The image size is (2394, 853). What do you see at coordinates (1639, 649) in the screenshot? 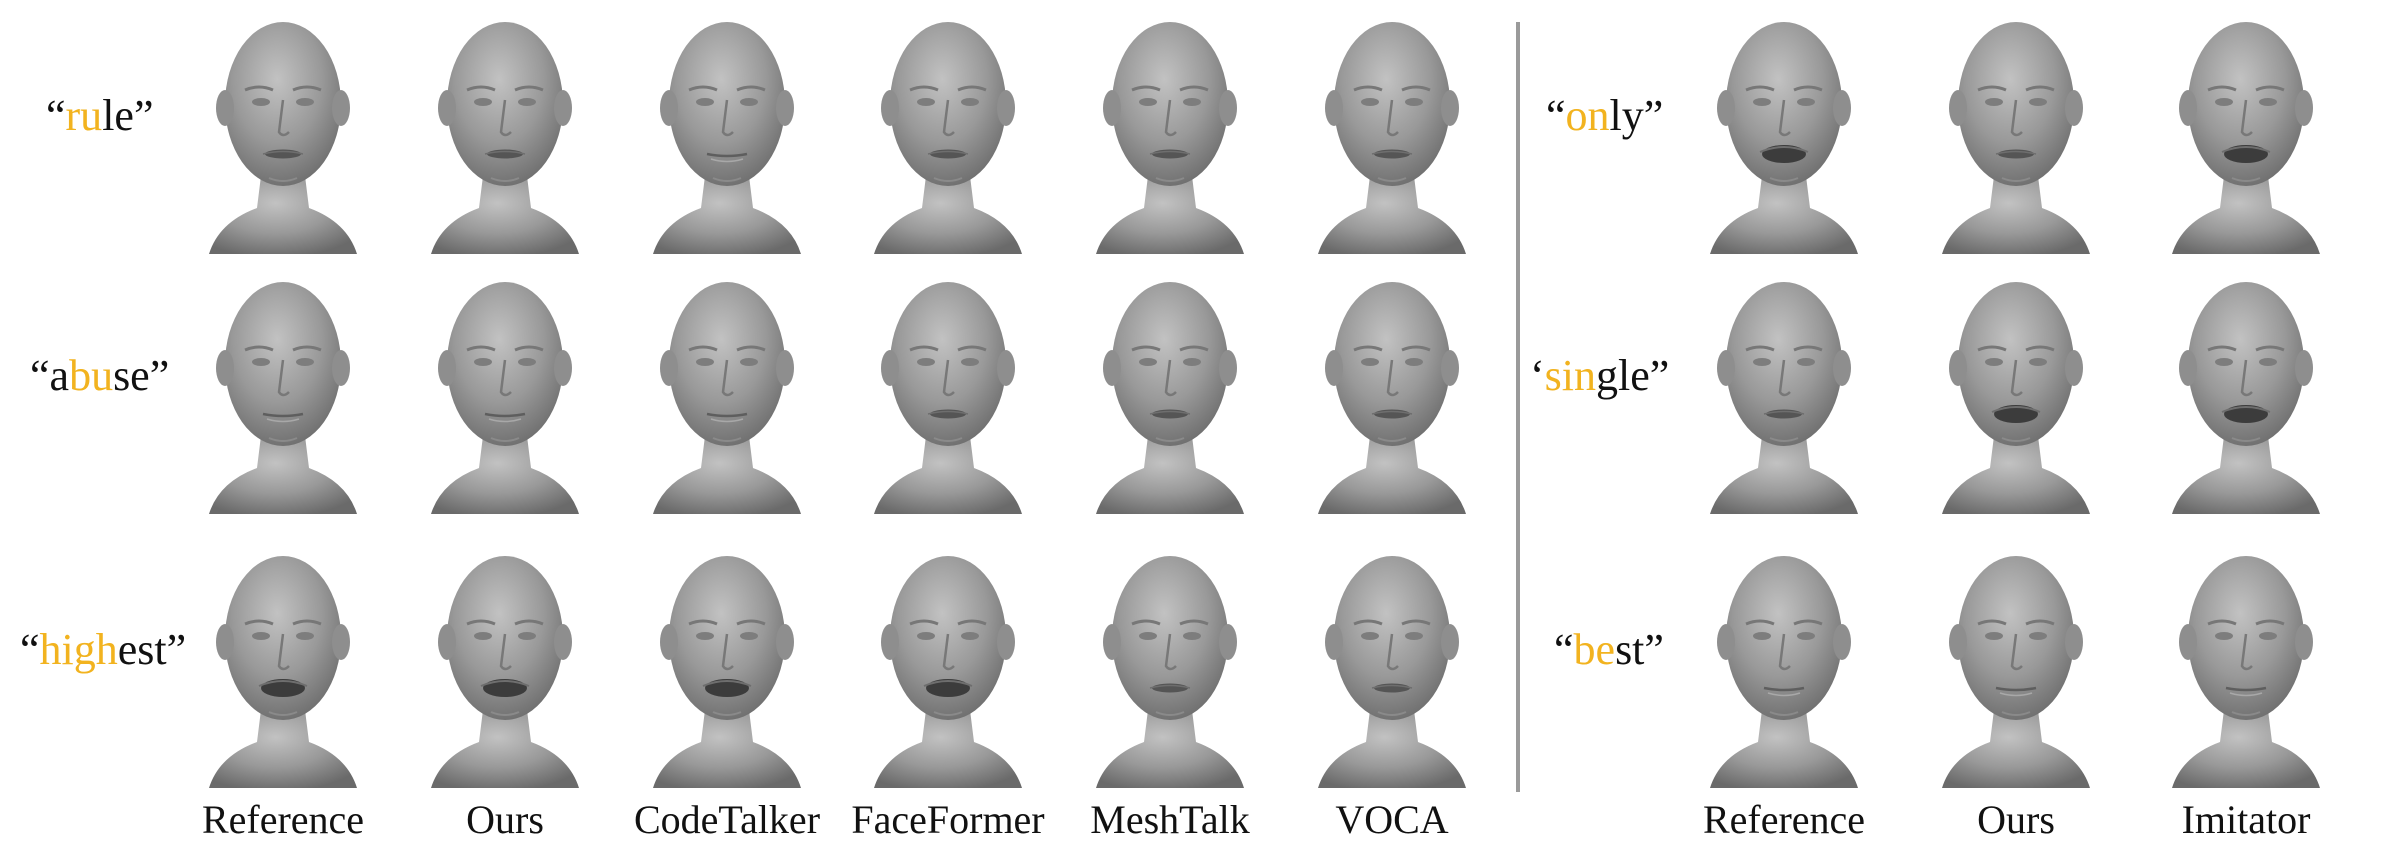
I see `word-text: st”` at bounding box center [1639, 649].